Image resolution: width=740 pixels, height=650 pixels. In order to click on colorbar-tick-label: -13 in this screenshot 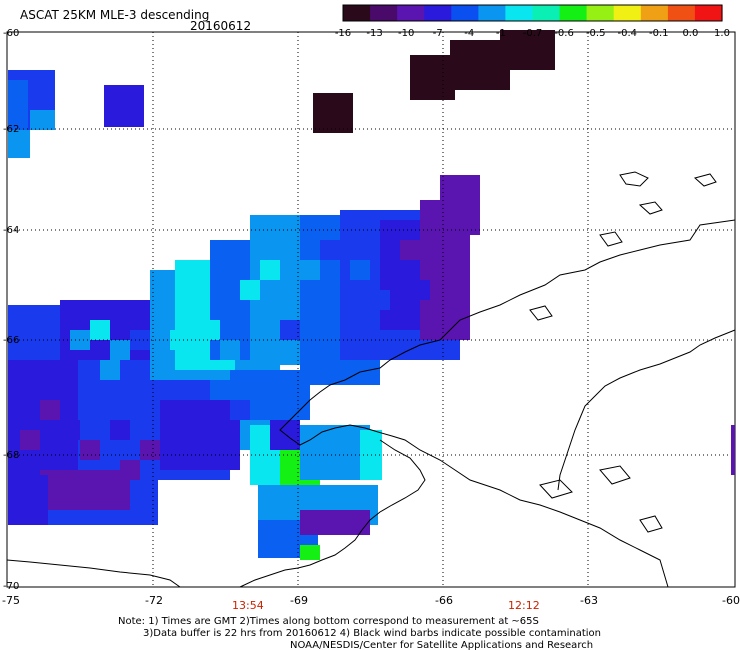, I will do `click(374, 33)`.